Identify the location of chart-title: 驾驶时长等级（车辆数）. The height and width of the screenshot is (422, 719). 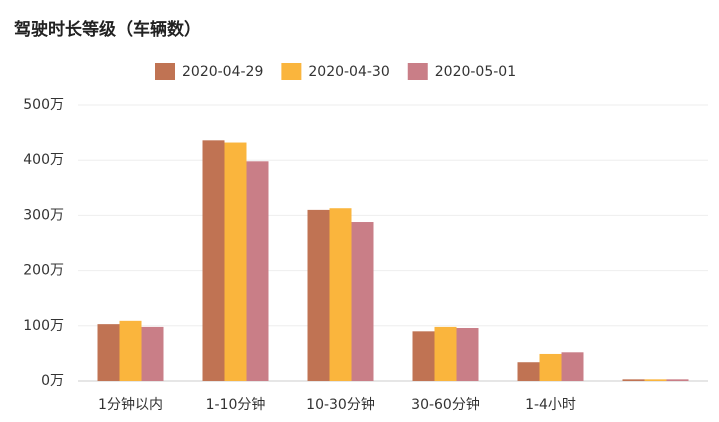
(107, 29).